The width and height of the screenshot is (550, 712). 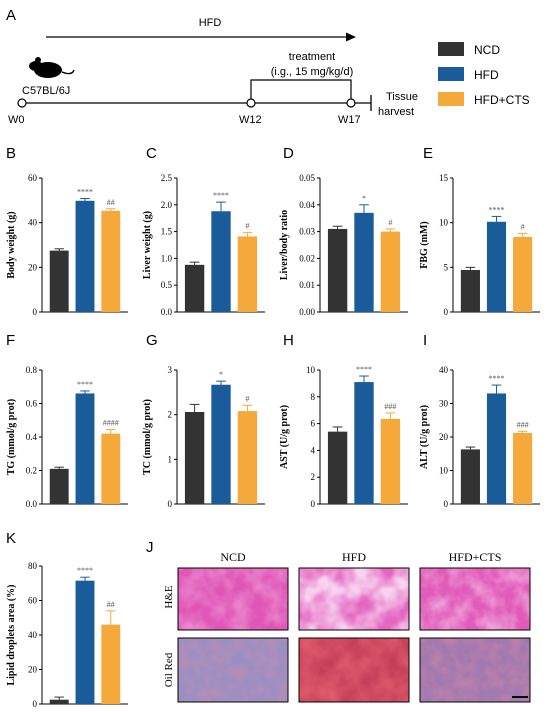 I want to click on y-tick-label: 15, so click(x=444, y=178).